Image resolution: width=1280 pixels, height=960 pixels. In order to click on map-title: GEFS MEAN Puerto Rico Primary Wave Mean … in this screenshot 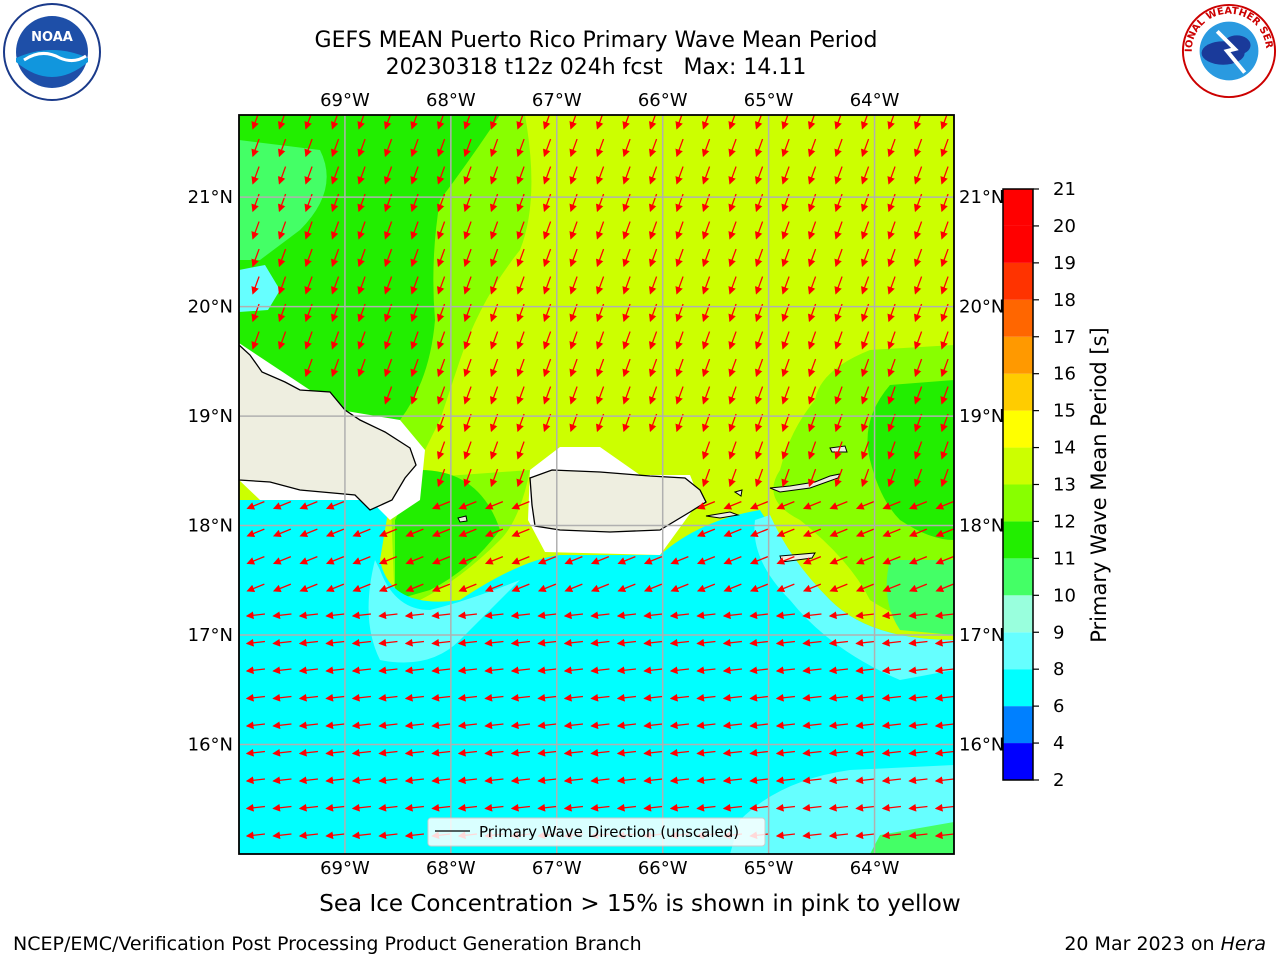, I will do `click(596, 40)`.